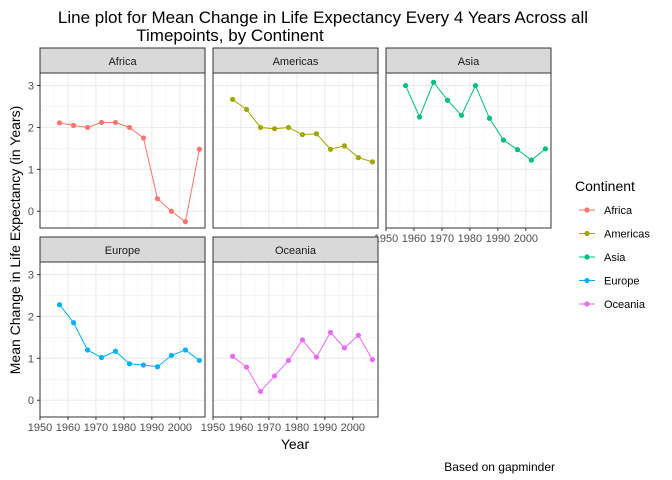 The width and height of the screenshot is (672, 480). What do you see at coordinates (621, 282) in the screenshot?
I see `legend-label-europe: Europe` at bounding box center [621, 282].